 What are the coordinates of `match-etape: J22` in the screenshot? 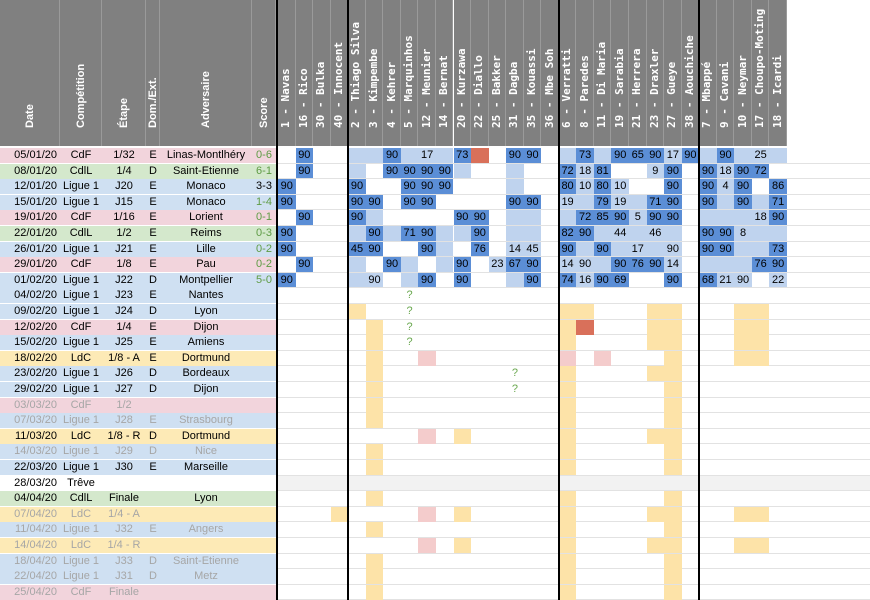 It's located at (124, 280).